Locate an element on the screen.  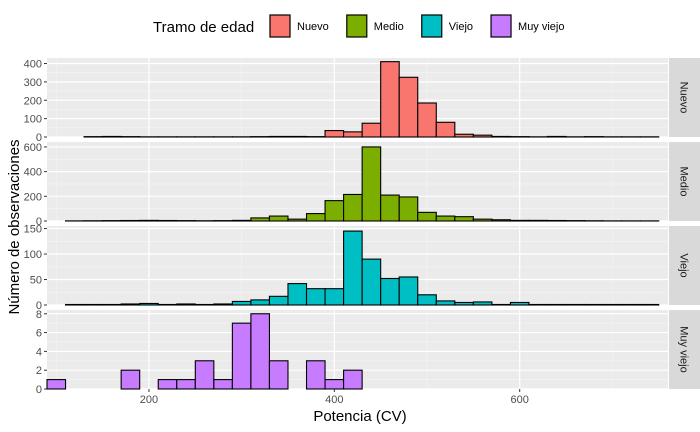
legend-entry-muy-viejo: Muy viejo is located at coordinates (527, 26).